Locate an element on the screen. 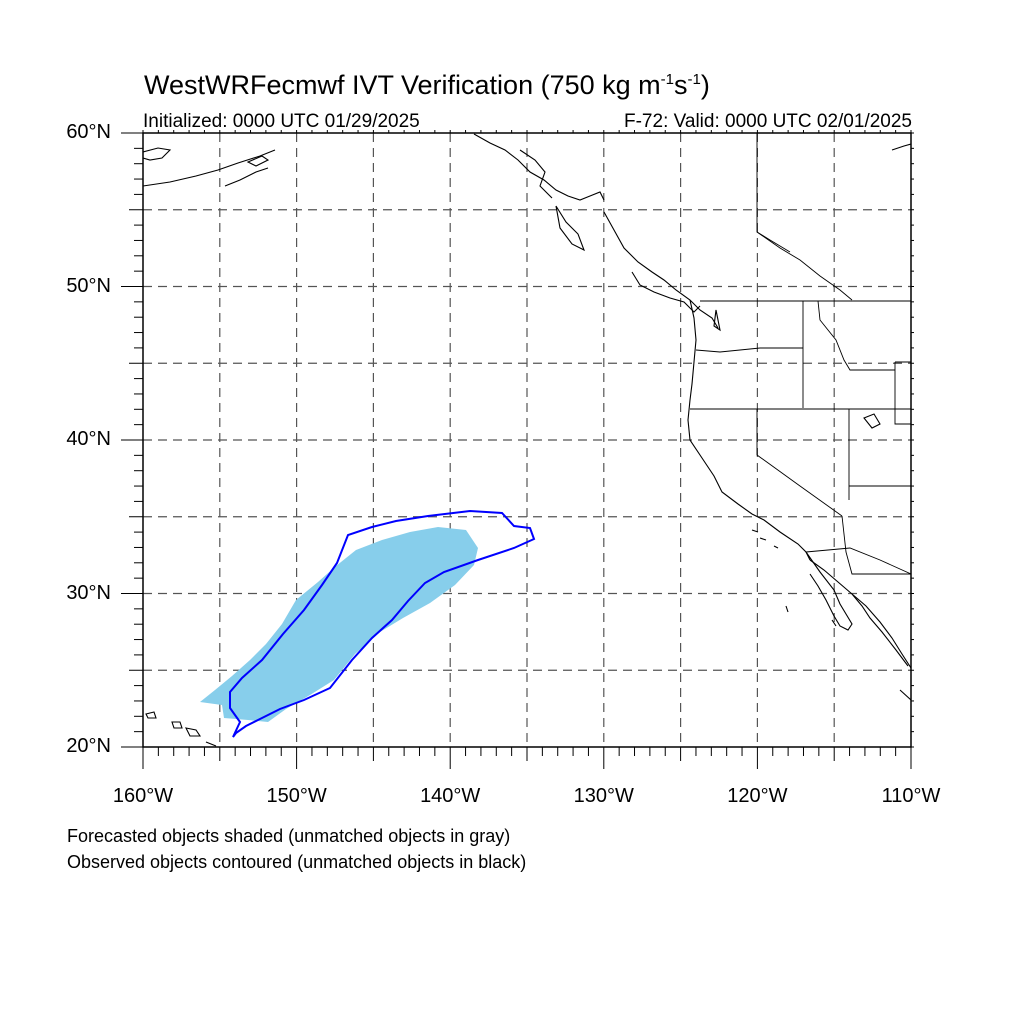 The width and height of the screenshot is (1024, 1024). lon-label: 130°W is located at coordinates (603, 796).